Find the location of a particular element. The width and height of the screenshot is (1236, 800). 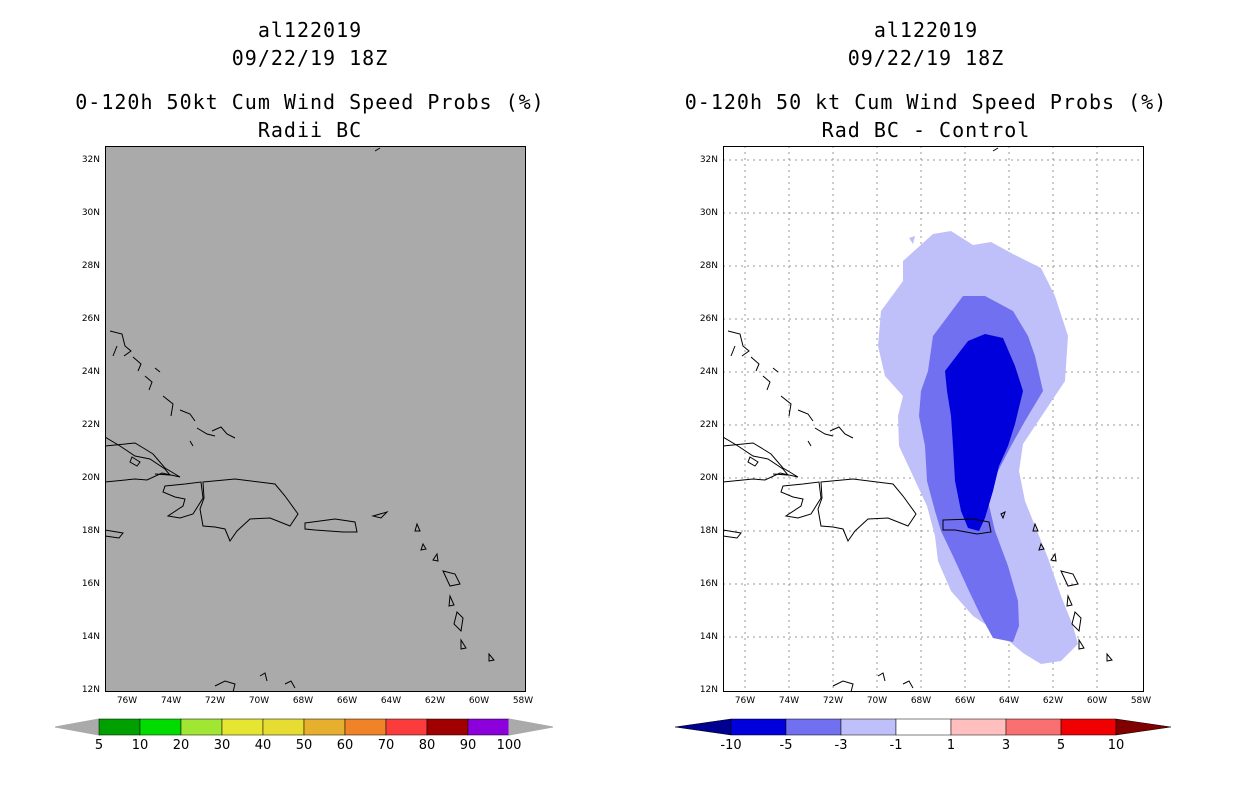

left-colorbar-label: 50 is located at coordinates (304, 745).